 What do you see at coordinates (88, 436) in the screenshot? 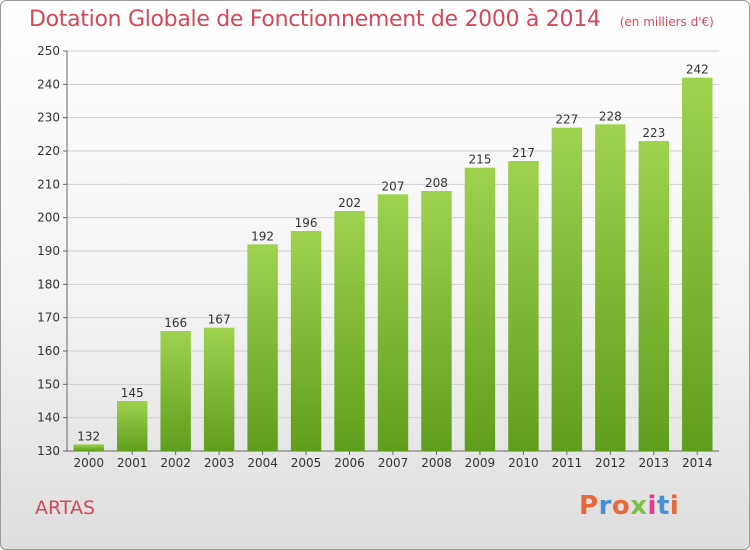
I see `bar-value-label: 132` at bounding box center [88, 436].